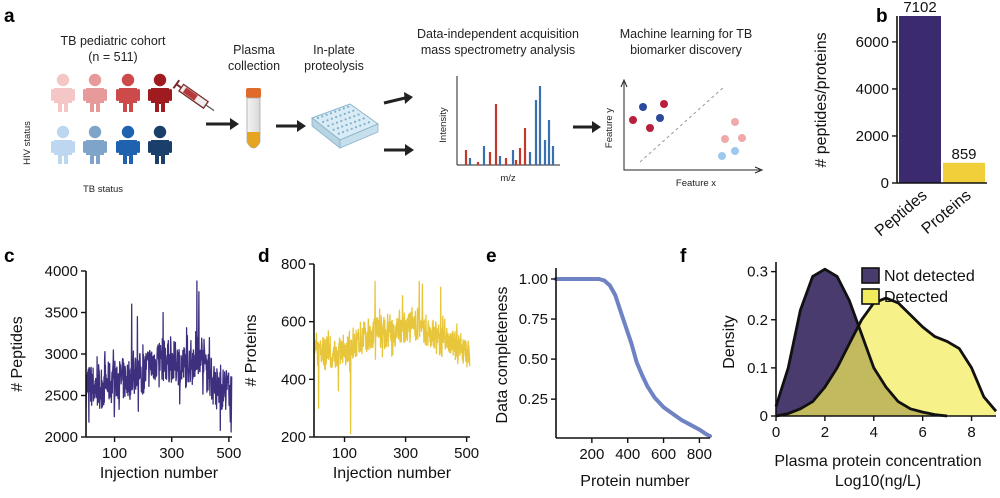 The height and width of the screenshot is (498, 1000). I want to click on cohort-title: TB pediatric cohort, so click(113, 41).